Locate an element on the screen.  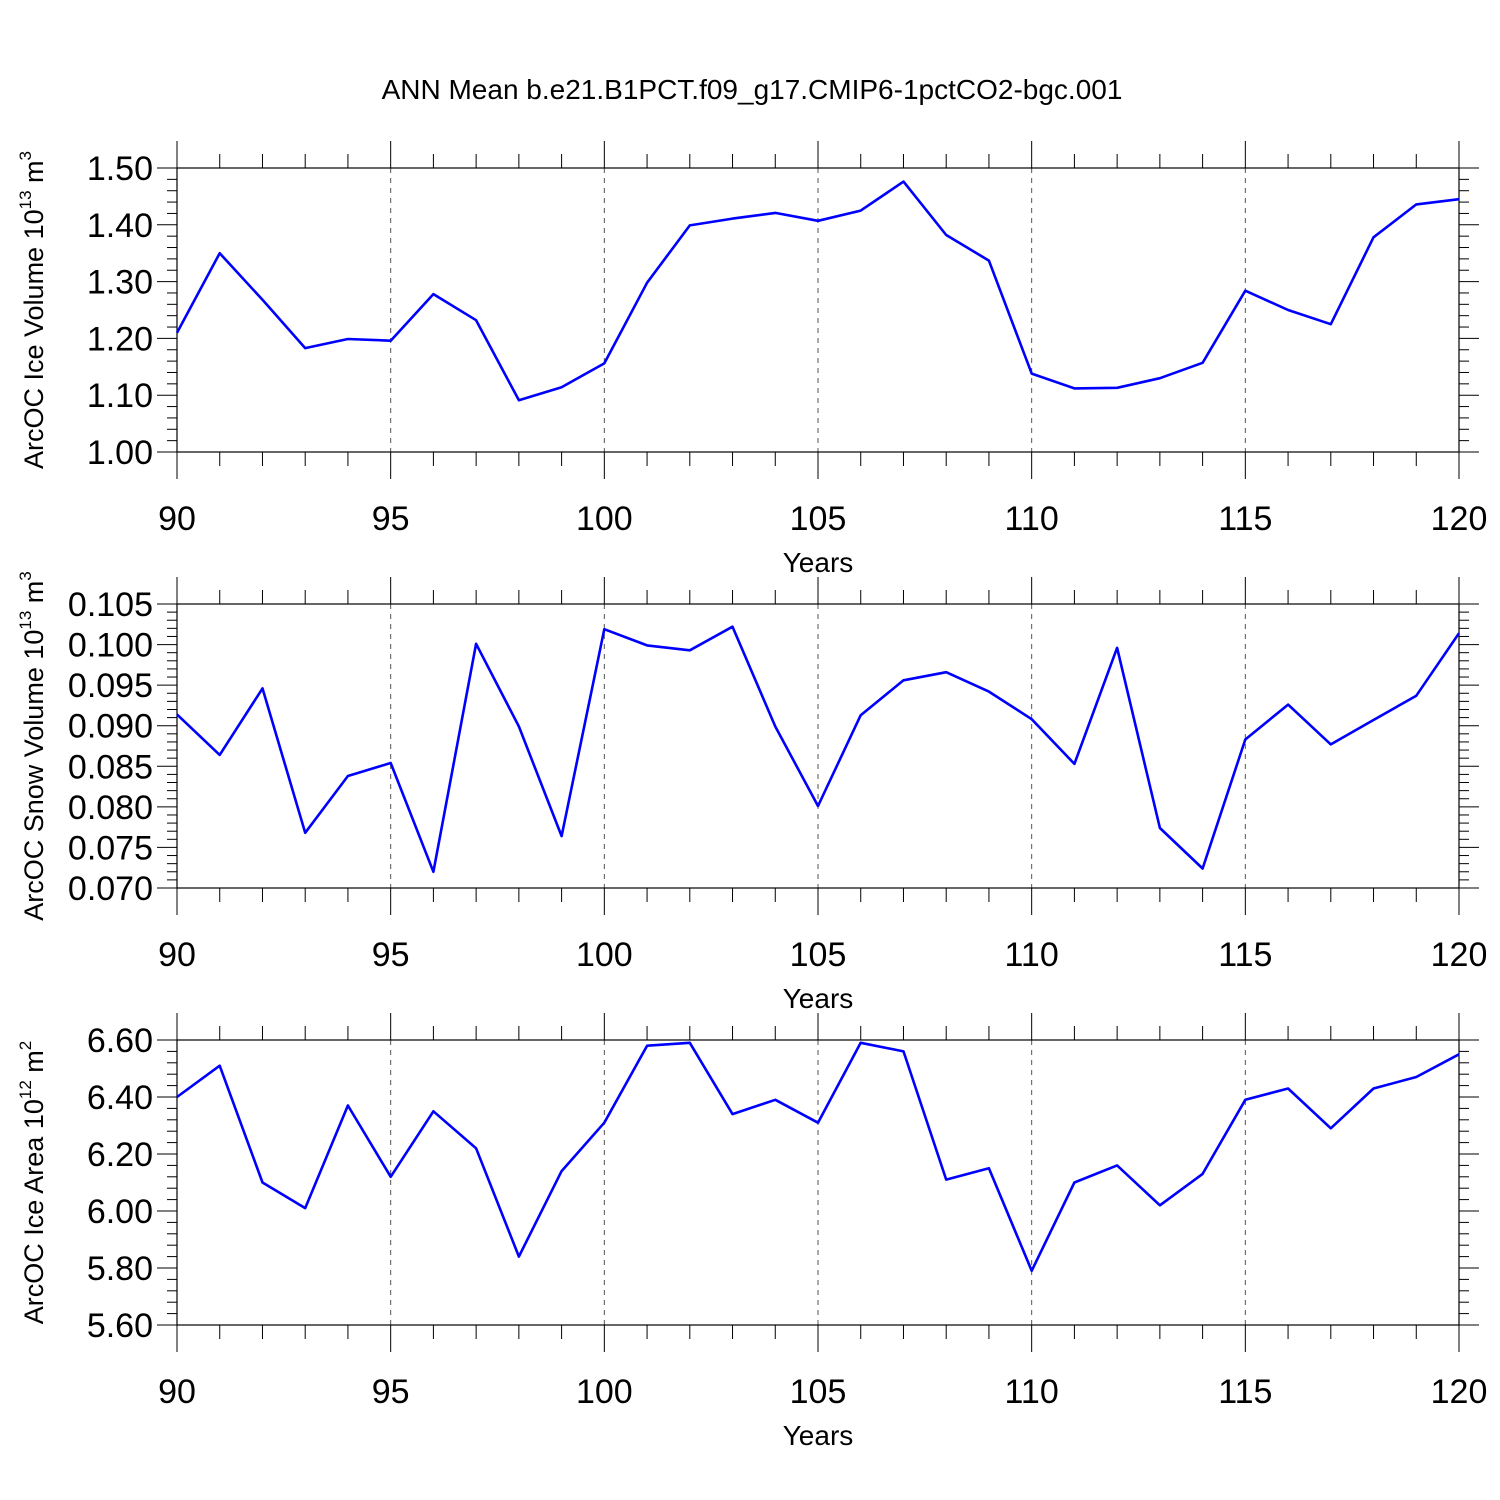
y-axis-label: ArcOC Ice Volume 1013 m3 is located at coordinates (32, 310).